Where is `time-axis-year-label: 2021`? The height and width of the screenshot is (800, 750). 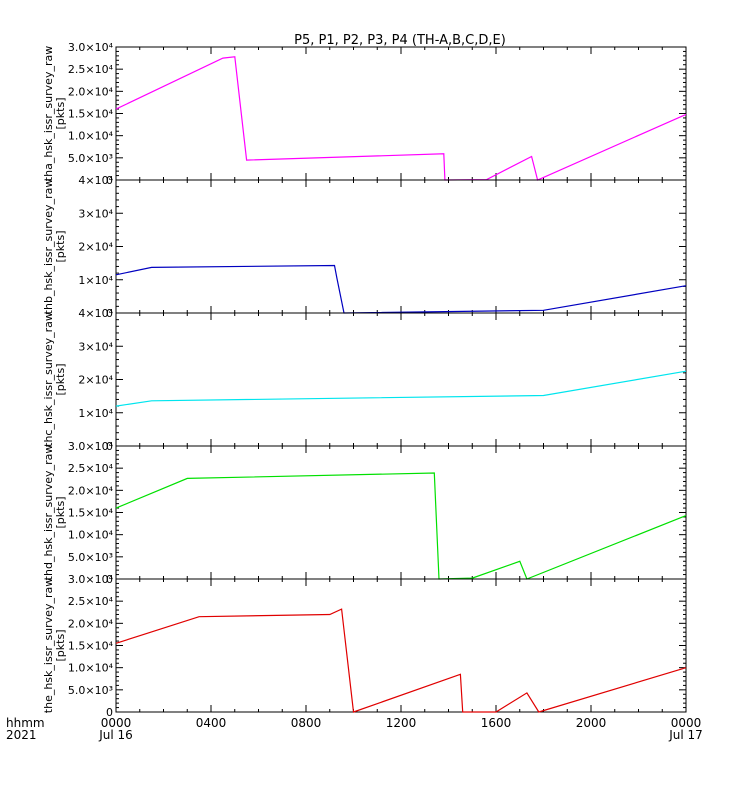
time-axis-year-label: 2021 is located at coordinates (21, 735).